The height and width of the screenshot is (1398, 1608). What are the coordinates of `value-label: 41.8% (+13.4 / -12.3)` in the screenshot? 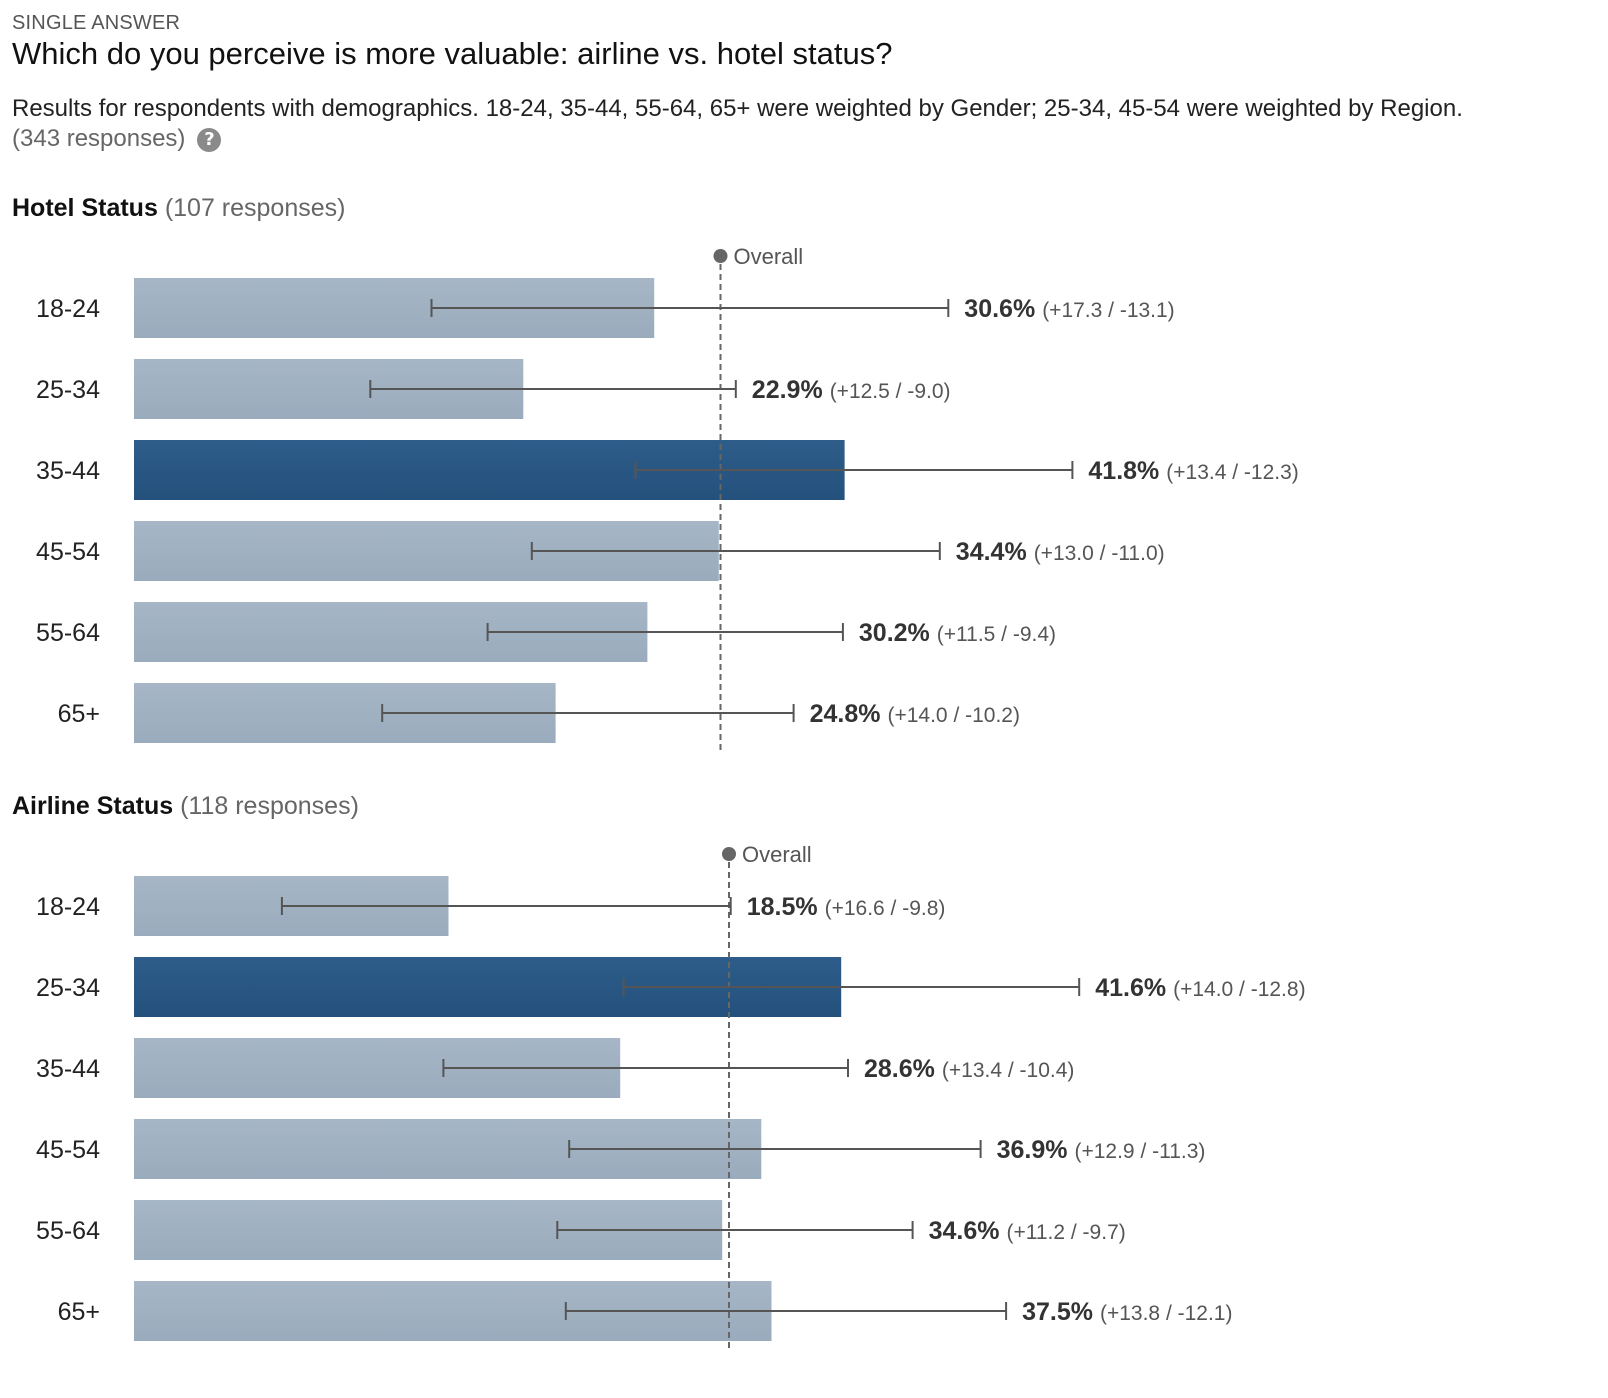 It's located at (1193, 471).